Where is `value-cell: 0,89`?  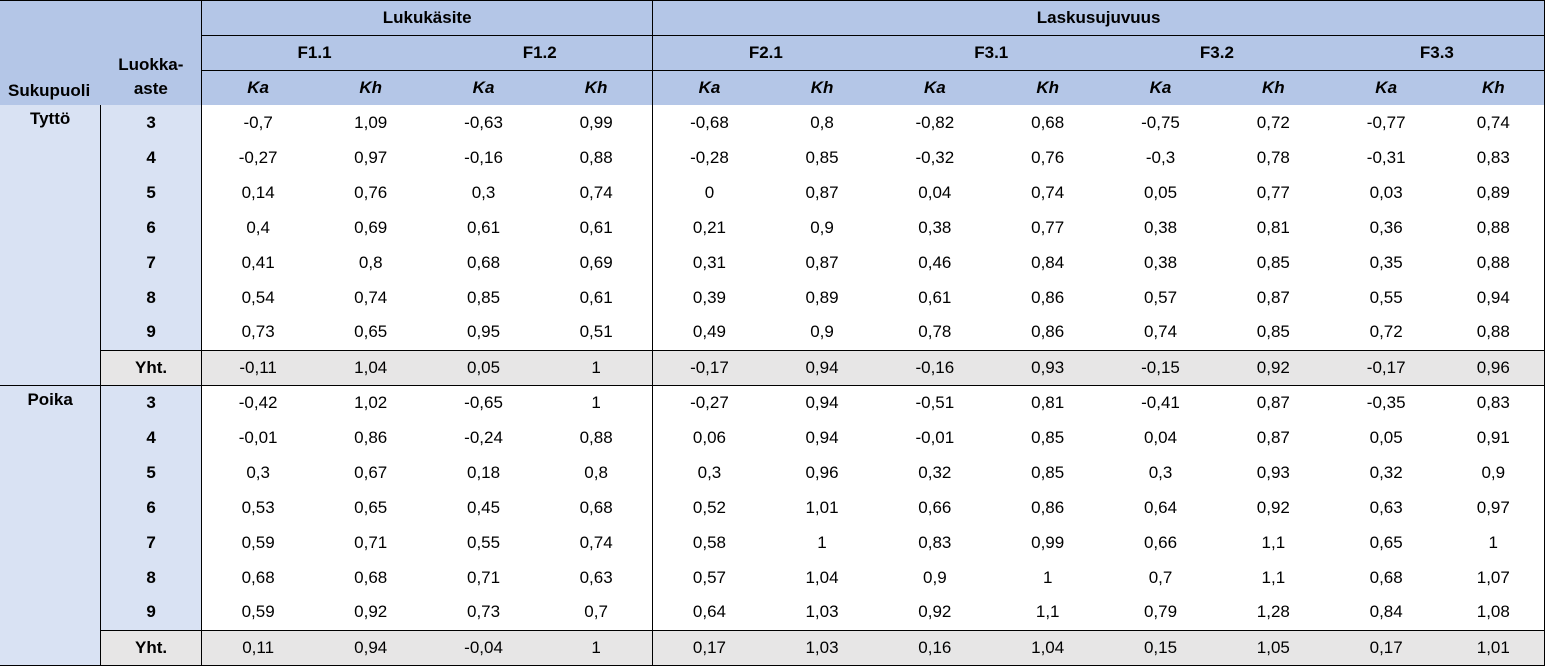 value-cell: 0,89 is located at coordinates (822, 297).